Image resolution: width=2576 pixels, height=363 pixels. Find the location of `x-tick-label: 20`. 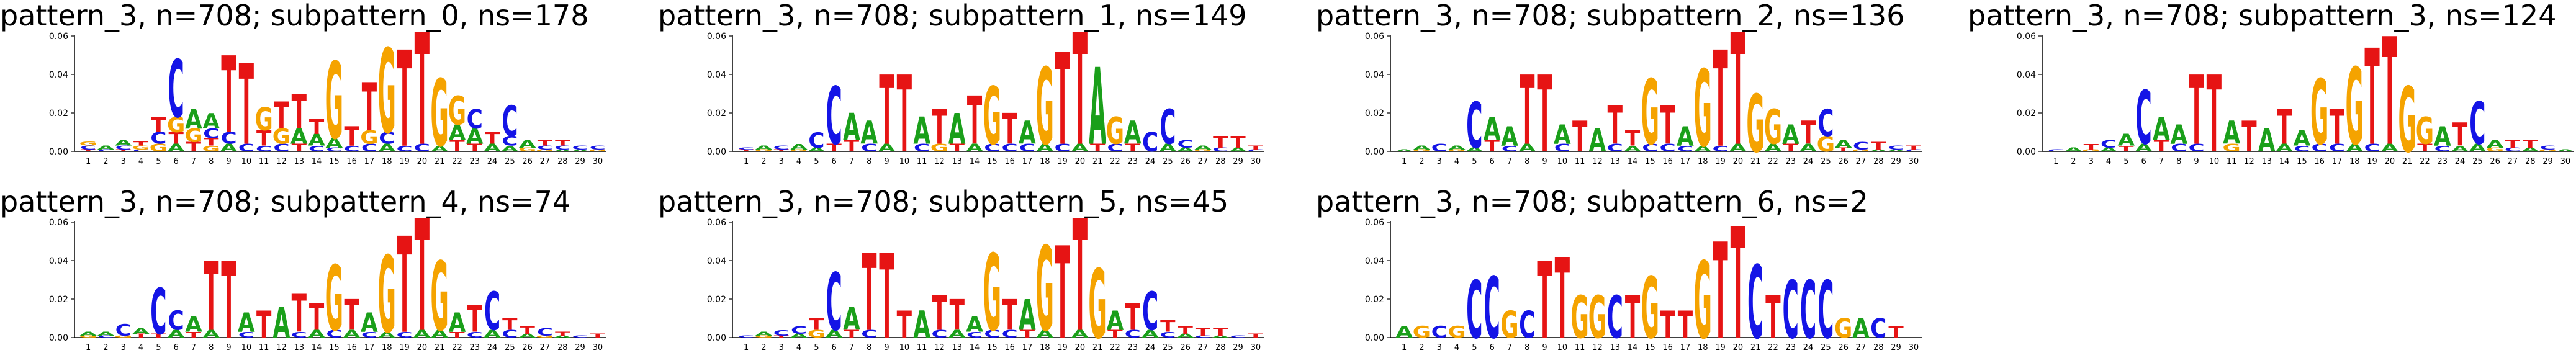

x-tick-label: 20 is located at coordinates (1738, 161).